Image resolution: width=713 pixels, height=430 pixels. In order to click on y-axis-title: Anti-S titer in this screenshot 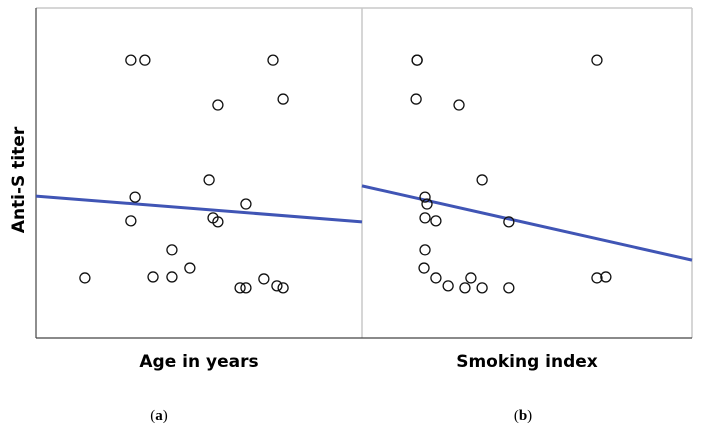, I will do `click(19, 179)`.